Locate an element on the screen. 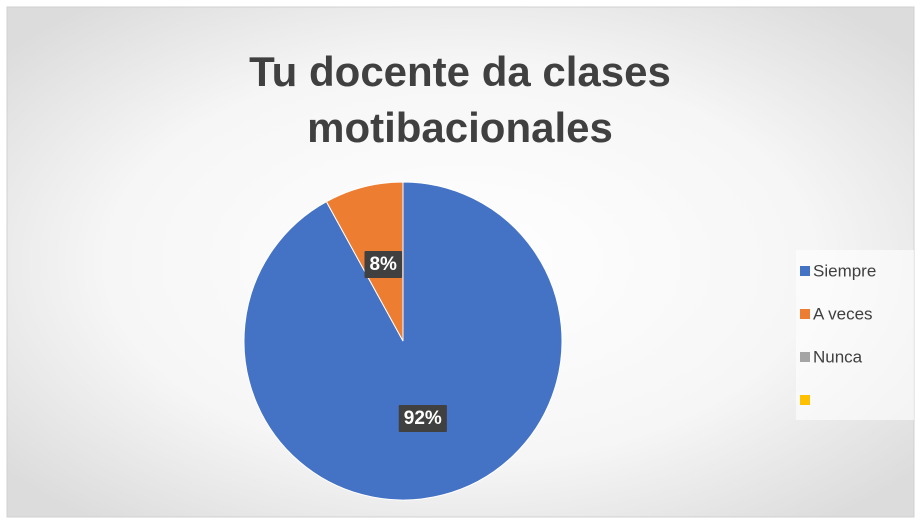 The width and height of the screenshot is (921, 529). data-label: 92% is located at coordinates (423, 418).